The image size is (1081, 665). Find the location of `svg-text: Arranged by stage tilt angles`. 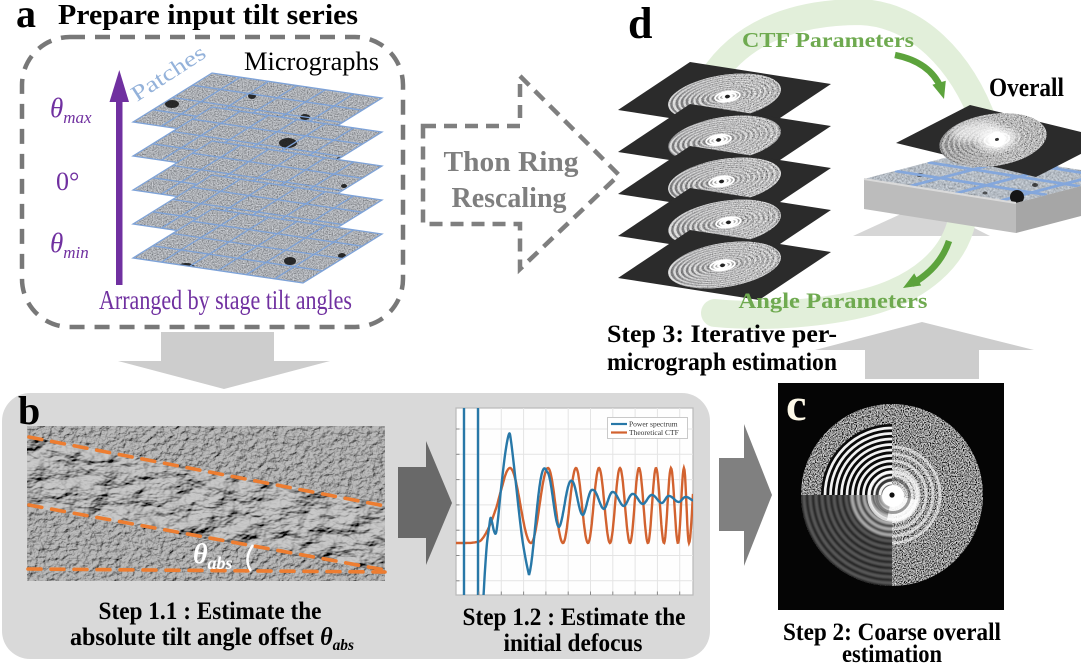

svg-text: Arranged by stage tilt angles is located at coordinates (225, 300).